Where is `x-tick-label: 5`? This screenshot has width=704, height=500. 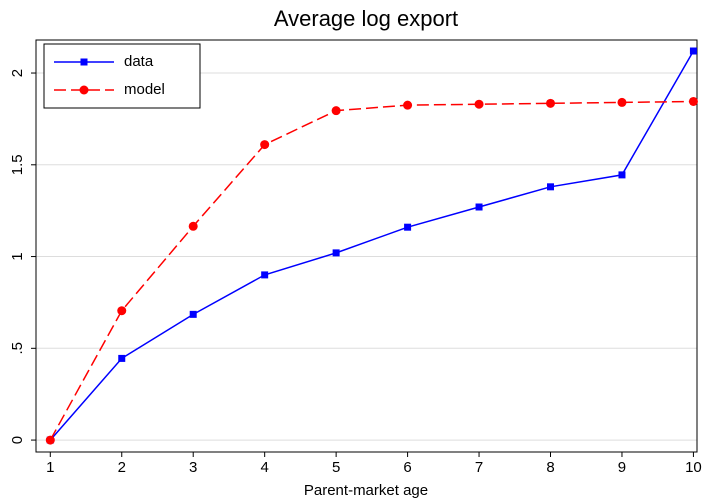 x-tick-label: 5 is located at coordinates (336, 467).